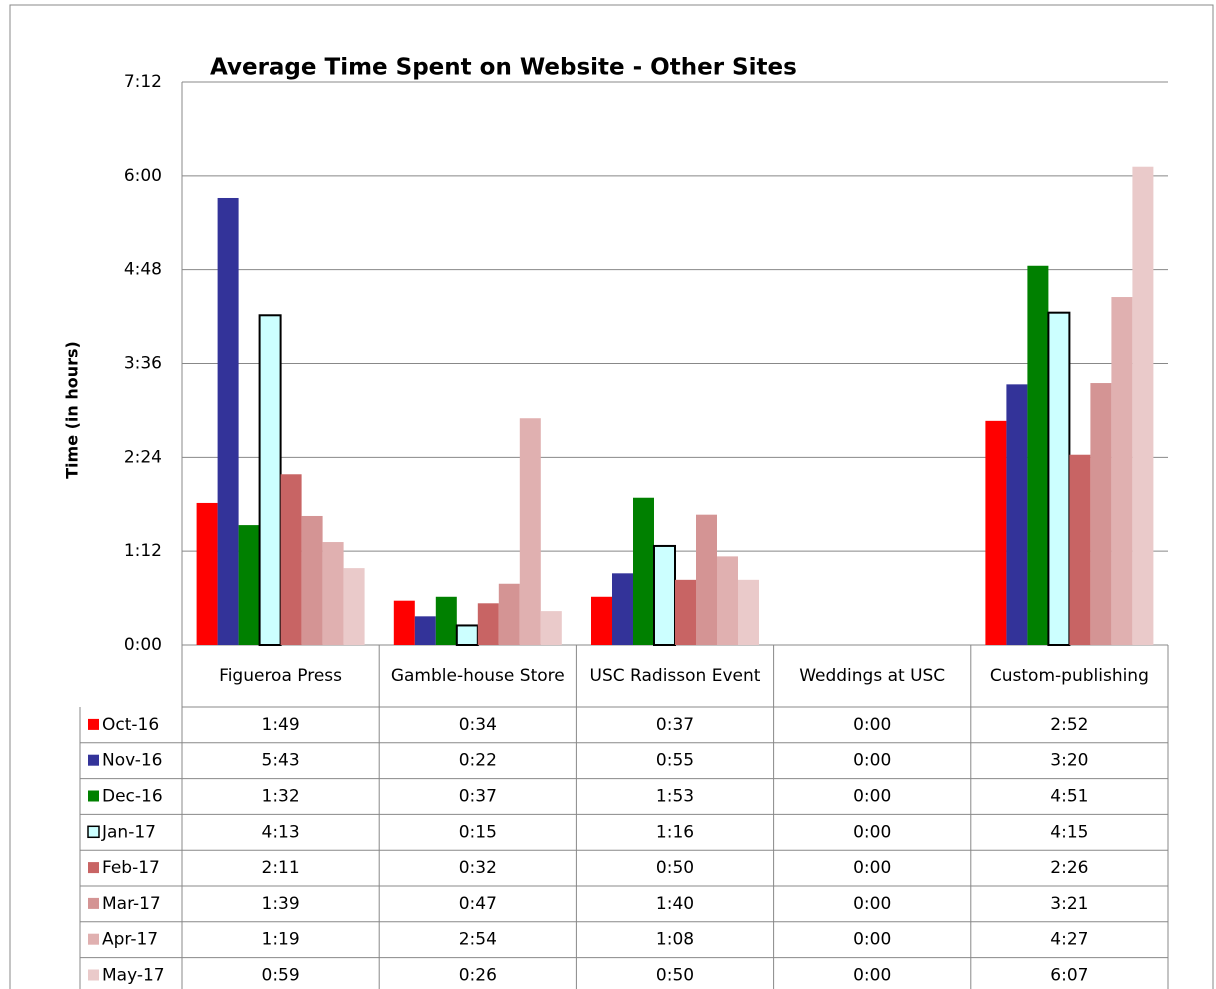 The image size is (1216, 989). What do you see at coordinates (675, 904) in the screenshot?
I see `table-value: 1:40` at bounding box center [675, 904].